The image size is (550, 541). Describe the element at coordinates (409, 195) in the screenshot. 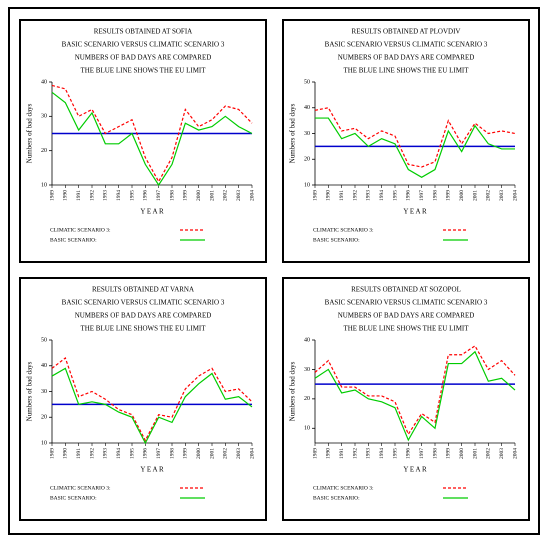

I see `x-tick-label: 1996` at that location.